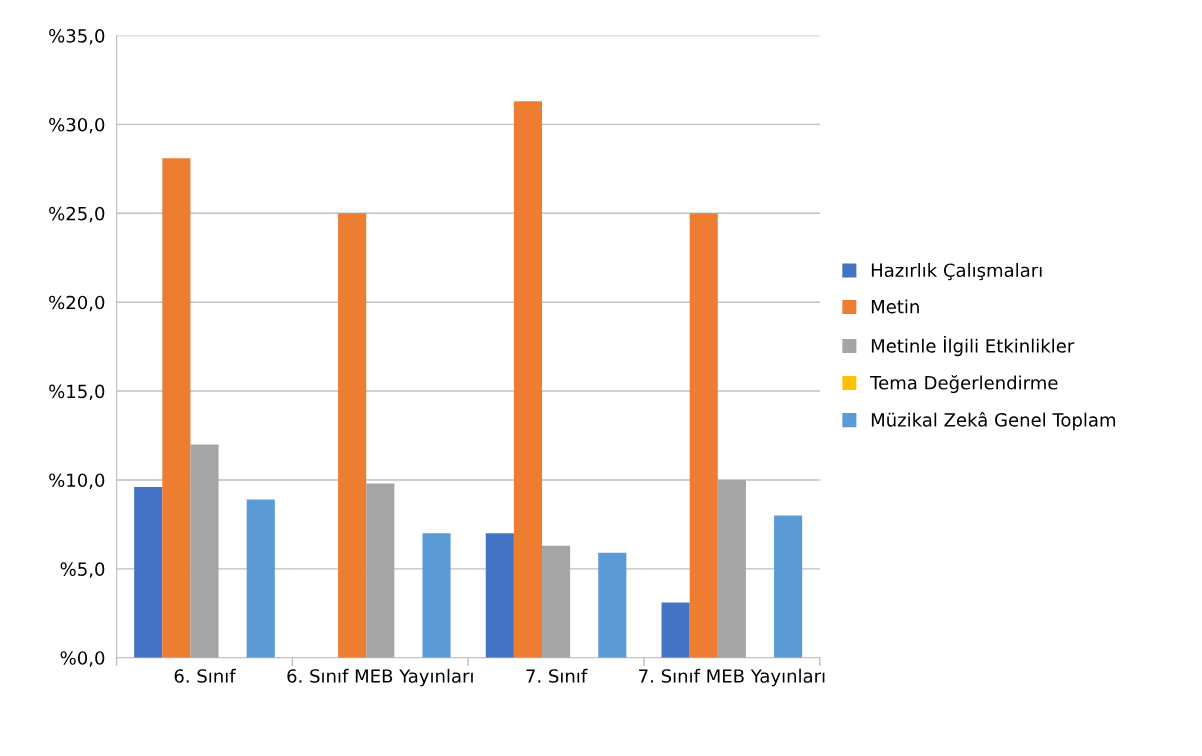 This screenshot has width=1202, height=756. Describe the element at coordinates (956, 272) in the screenshot. I see `legend-label: Hazırlık Çalışmaları` at that location.